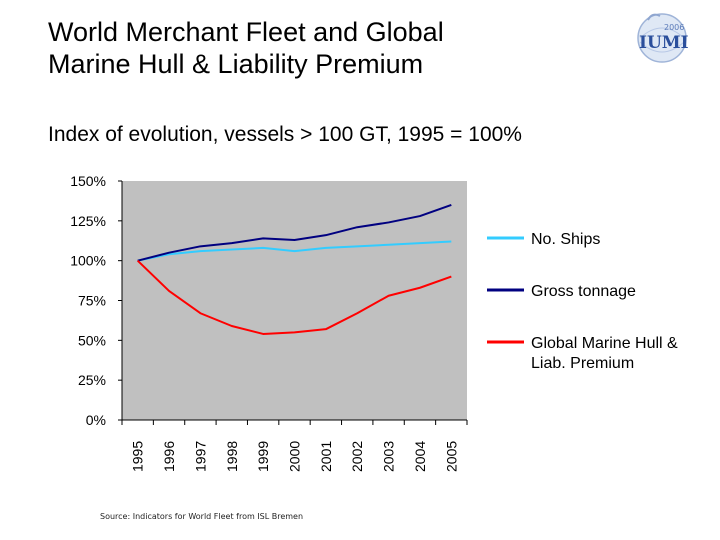 The height and width of the screenshot is (540, 720). I want to click on y-tick-label: 150%, so click(88, 181).